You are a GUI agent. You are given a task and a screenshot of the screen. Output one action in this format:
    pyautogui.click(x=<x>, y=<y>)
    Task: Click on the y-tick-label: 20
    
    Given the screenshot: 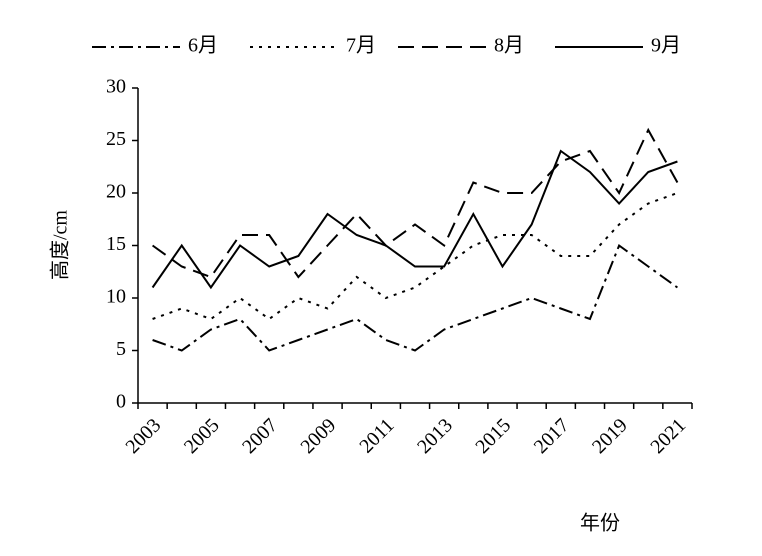 What is the action you would take?
    pyautogui.click(x=116, y=192)
    